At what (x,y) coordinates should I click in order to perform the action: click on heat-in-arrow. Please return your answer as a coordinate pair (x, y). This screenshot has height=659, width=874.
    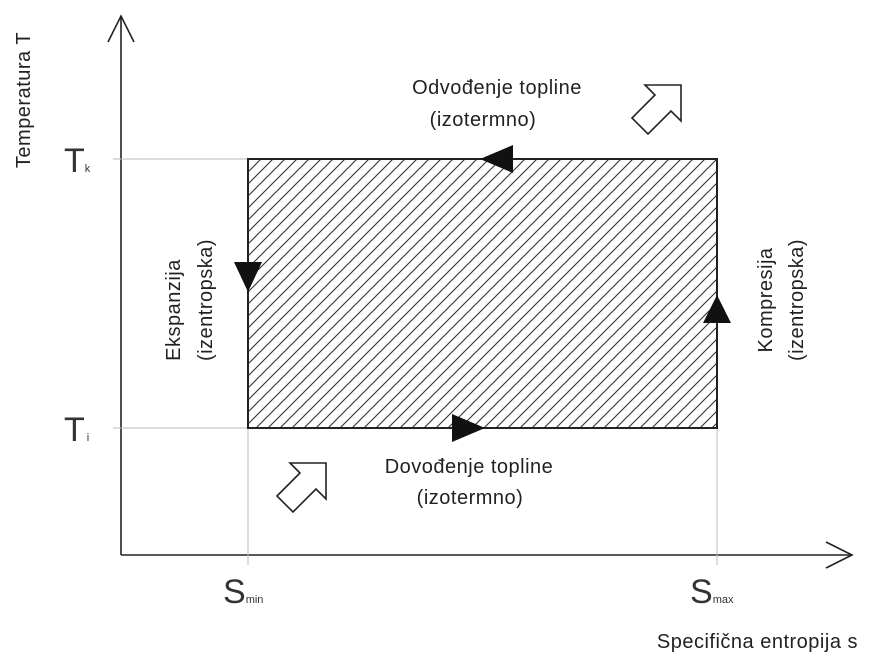
    Looking at the image, I should click on (301, 488).